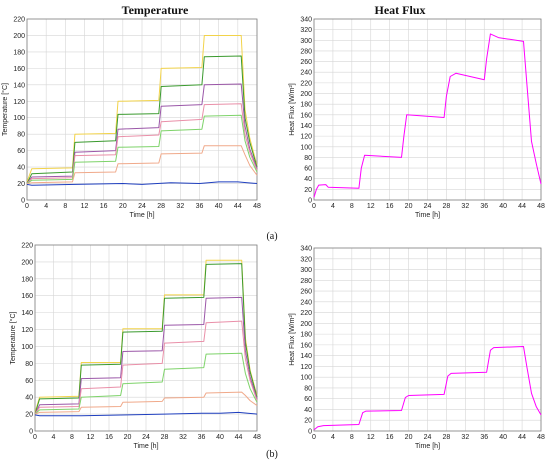 The width and height of the screenshot is (550, 462). Describe the element at coordinates (104, 206) in the screenshot. I see `x-tick-label: 16` at that location.